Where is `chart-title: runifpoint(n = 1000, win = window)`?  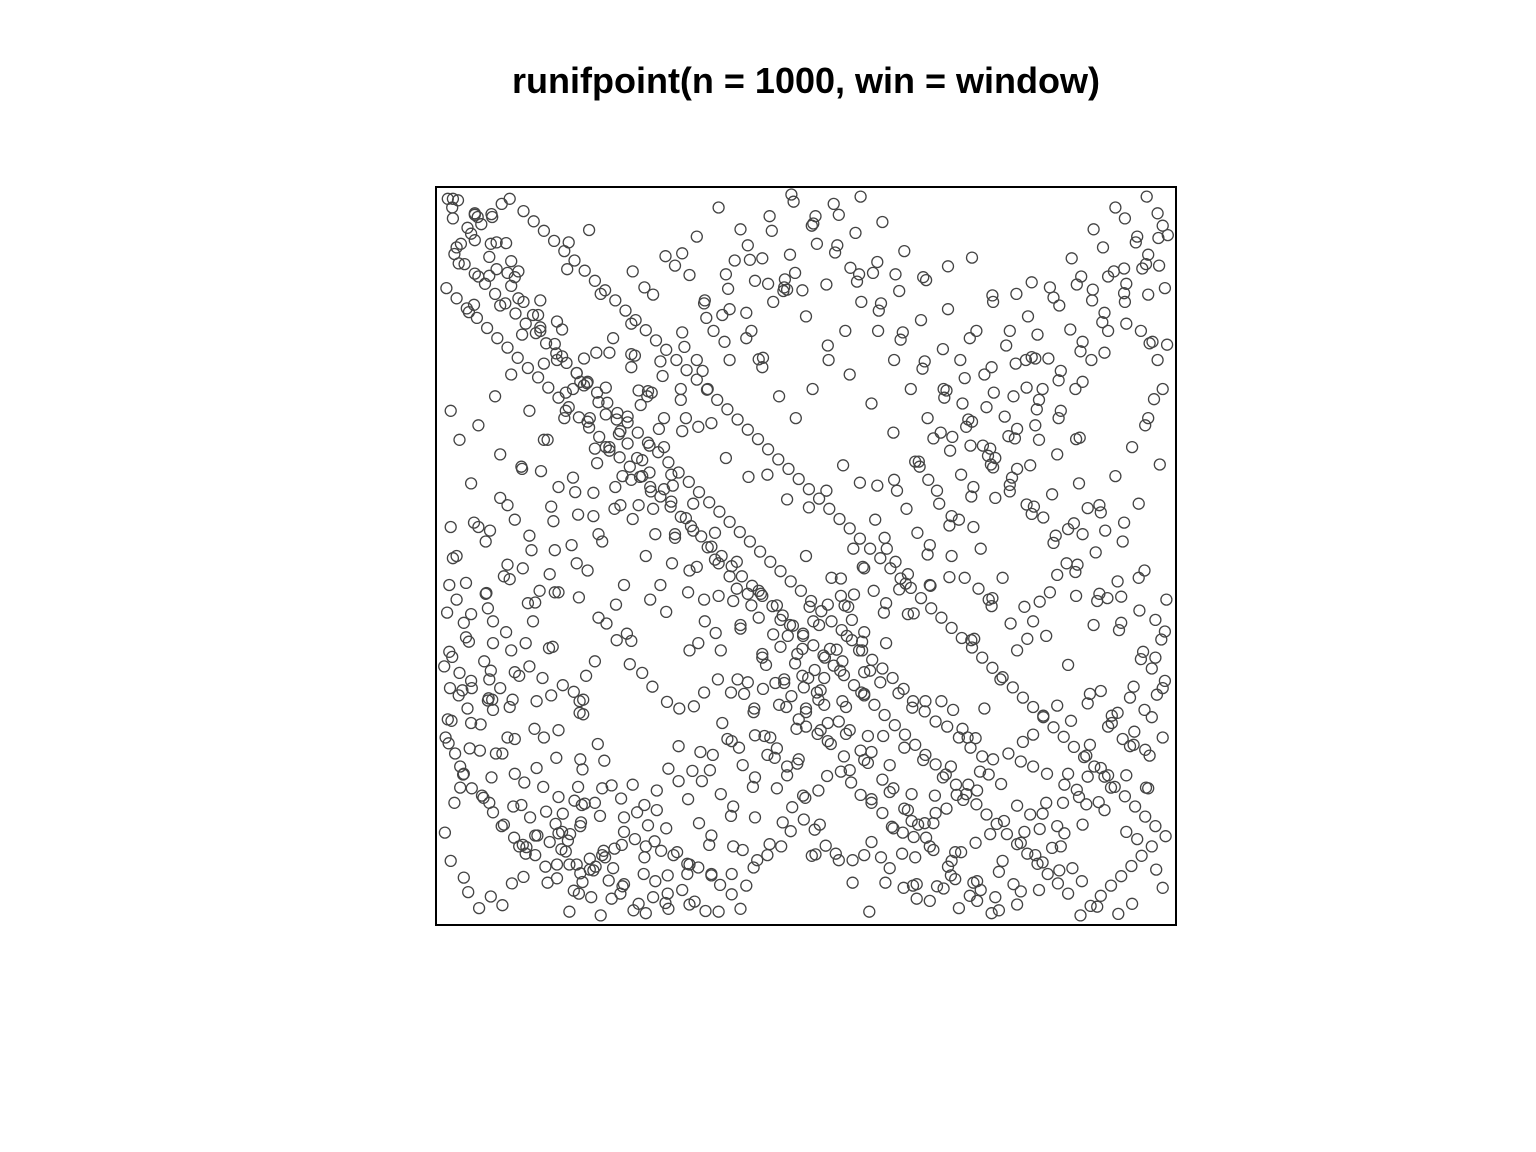
chart-title: runifpoint(n = 1000, win = window) is located at coordinates (806, 80).